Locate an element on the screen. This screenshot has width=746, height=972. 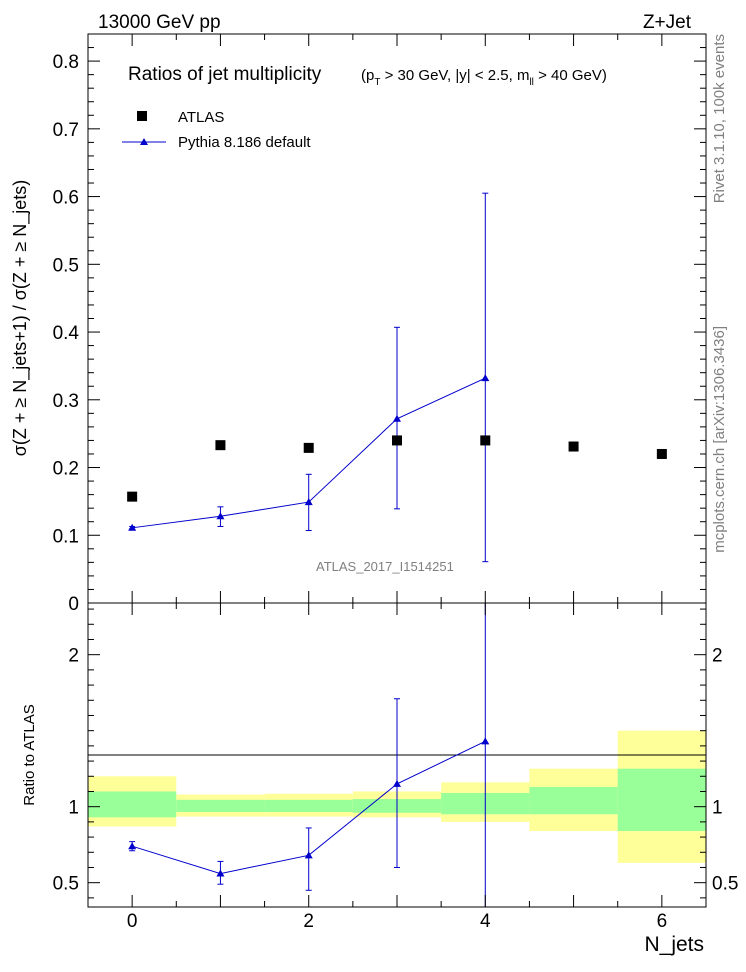
ratio-y-tick-label: 2 is located at coordinates (73, 656).